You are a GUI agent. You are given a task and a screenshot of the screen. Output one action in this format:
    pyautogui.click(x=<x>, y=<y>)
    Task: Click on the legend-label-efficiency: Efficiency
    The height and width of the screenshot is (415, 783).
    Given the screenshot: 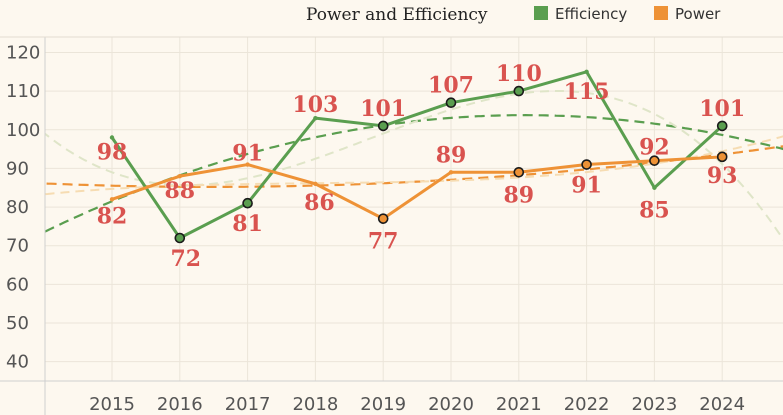 What is the action you would take?
    pyautogui.click(x=591, y=14)
    